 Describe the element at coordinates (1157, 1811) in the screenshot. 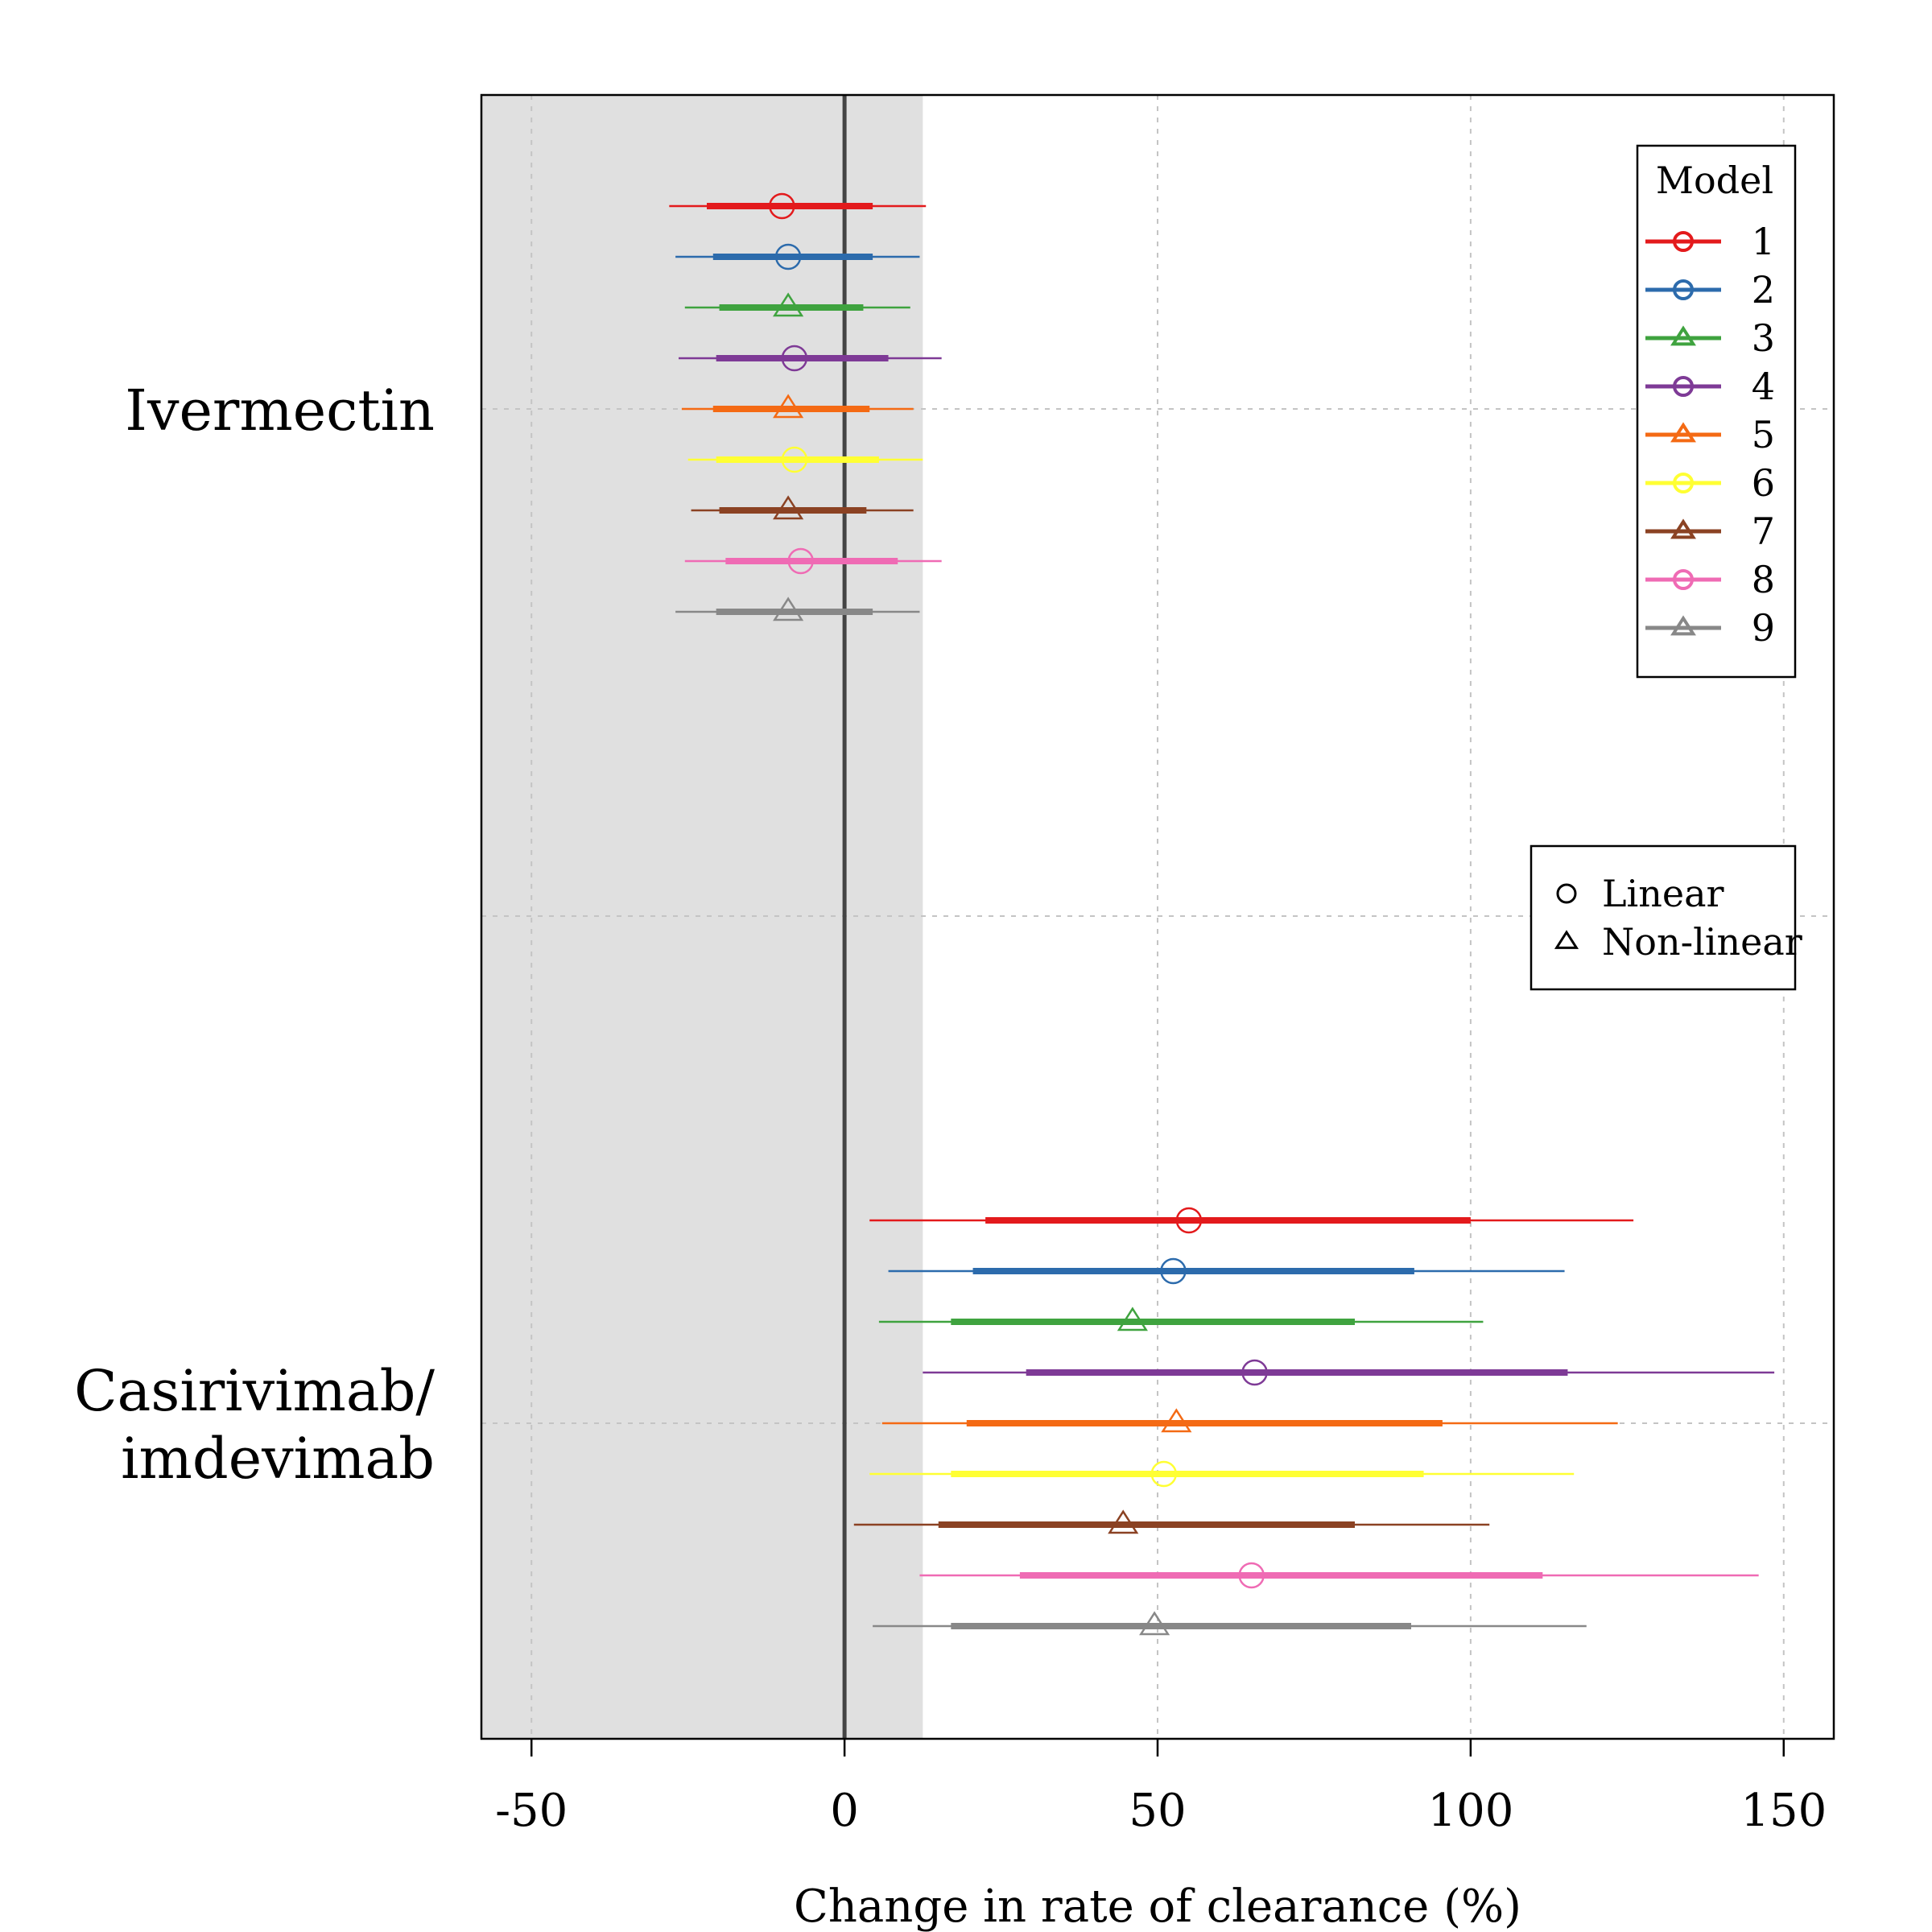

I see `x-tick-label: 50` at that location.